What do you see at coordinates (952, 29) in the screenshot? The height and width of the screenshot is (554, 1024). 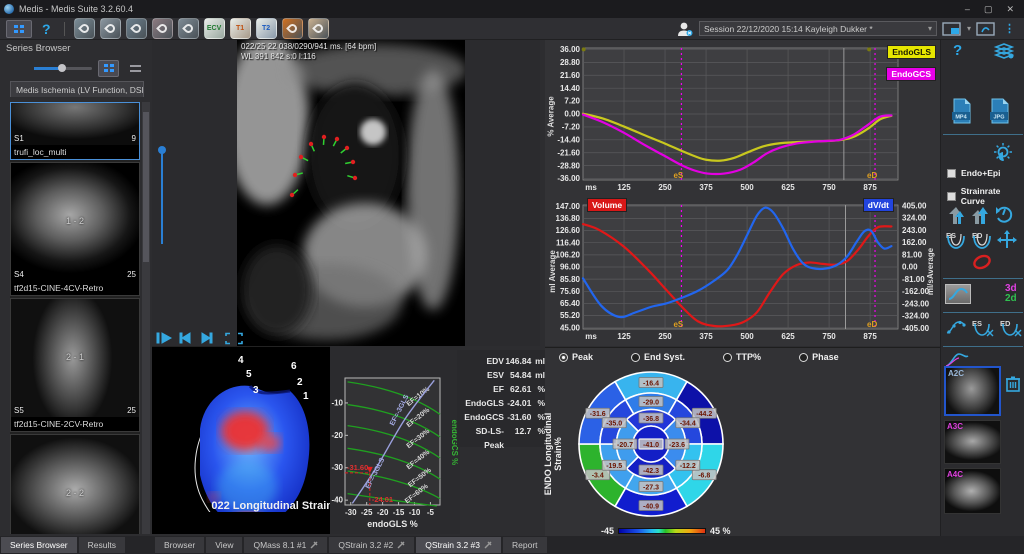 I see `layout-single-icon` at bounding box center [952, 29].